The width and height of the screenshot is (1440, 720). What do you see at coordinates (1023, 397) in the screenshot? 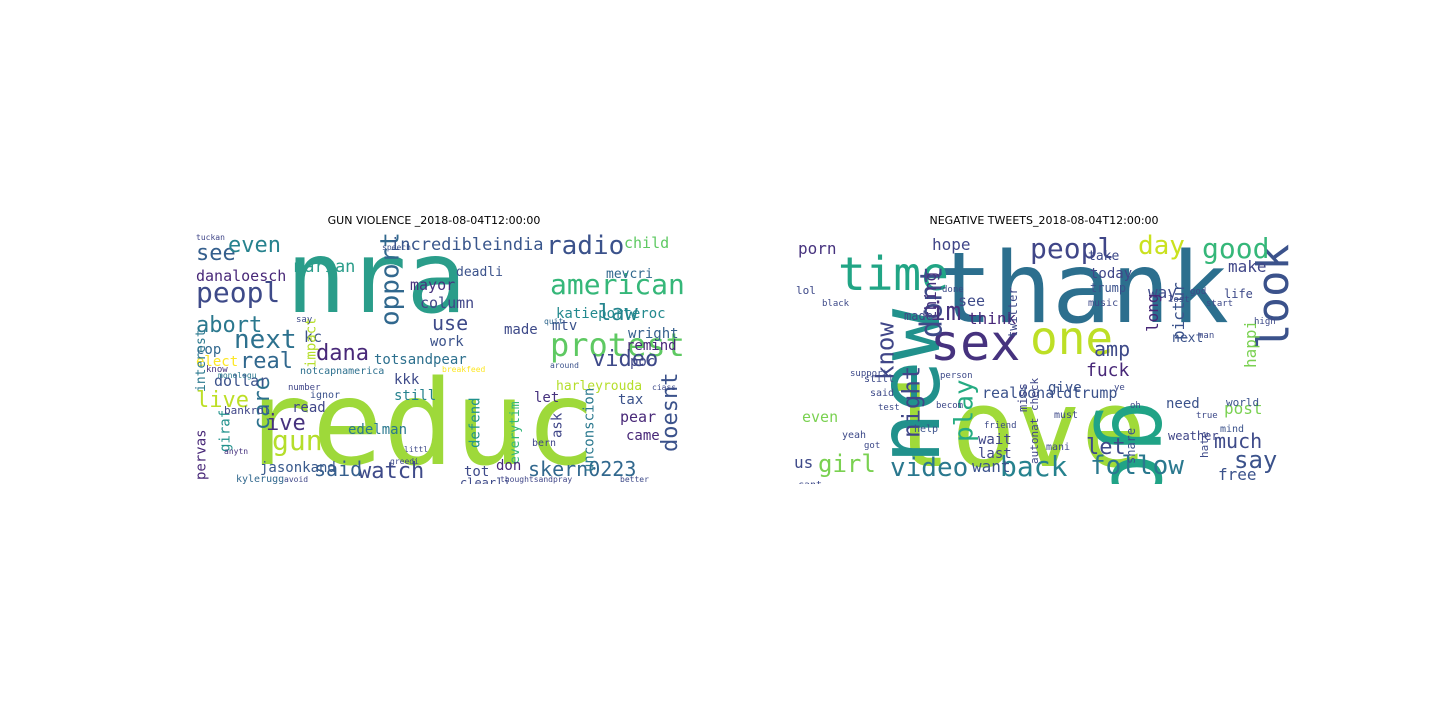
I see `word-miss: miss` at bounding box center [1023, 397].